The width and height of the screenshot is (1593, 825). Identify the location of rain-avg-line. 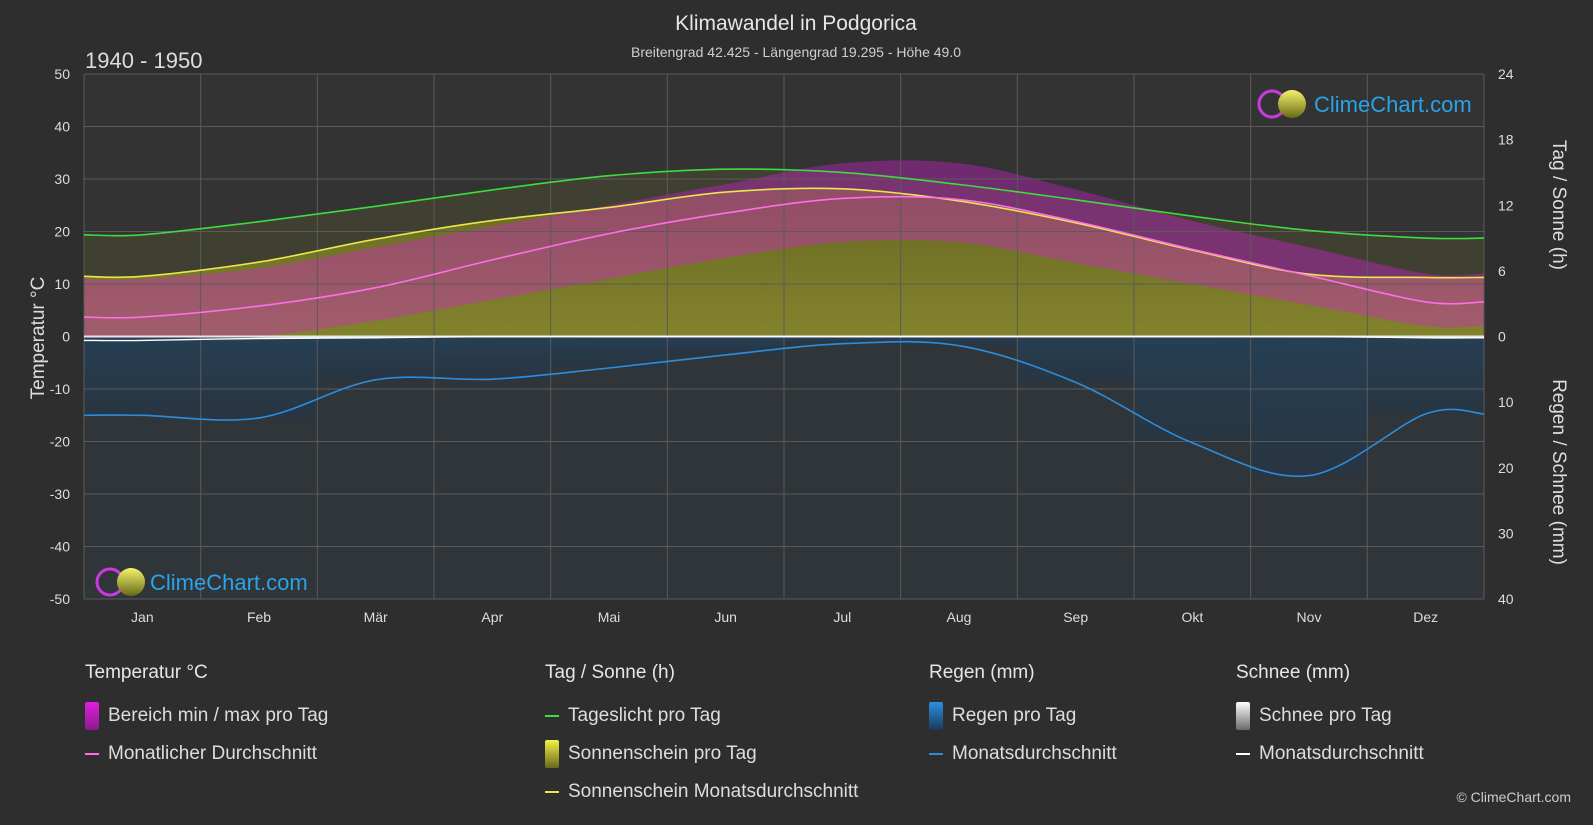
(784, 409).